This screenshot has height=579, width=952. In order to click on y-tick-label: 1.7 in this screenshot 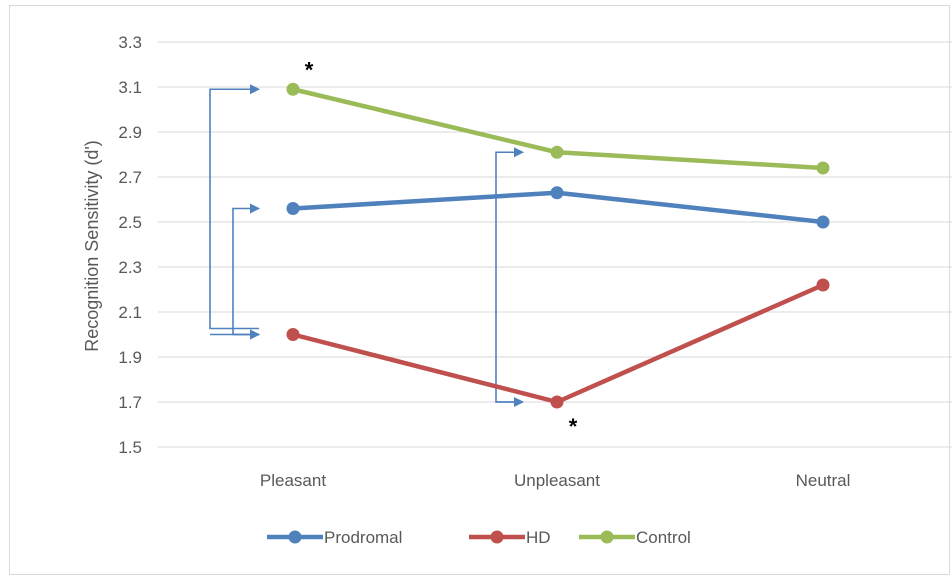, I will do `click(130, 402)`.